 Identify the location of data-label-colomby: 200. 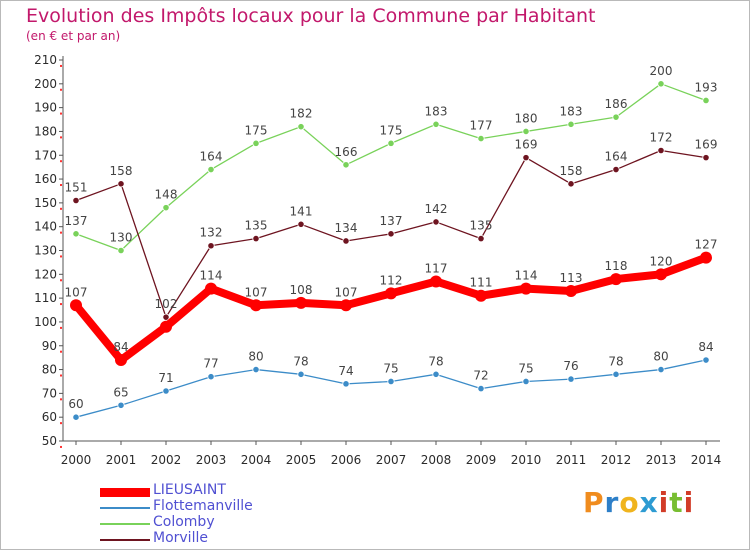
(661, 71).